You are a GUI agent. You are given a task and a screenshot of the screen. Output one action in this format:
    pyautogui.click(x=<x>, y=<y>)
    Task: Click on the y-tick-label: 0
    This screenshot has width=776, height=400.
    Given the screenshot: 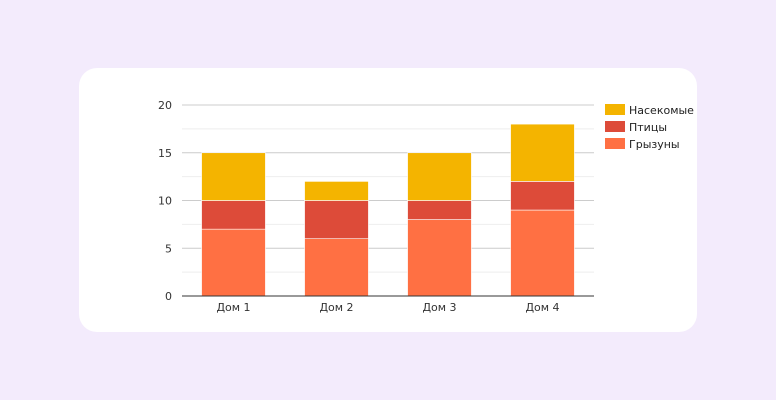 What is the action you would take?
    pyautogui.click(x=168, y=296)
    